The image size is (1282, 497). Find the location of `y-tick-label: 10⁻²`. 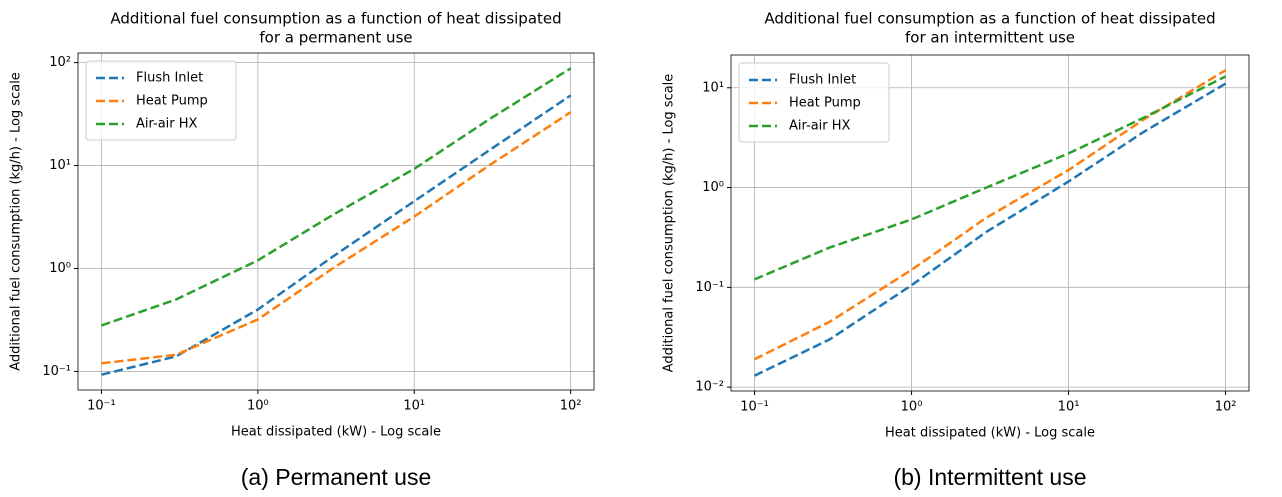

y-tick-label: 10⁻² is located at coordinates (709, 387).